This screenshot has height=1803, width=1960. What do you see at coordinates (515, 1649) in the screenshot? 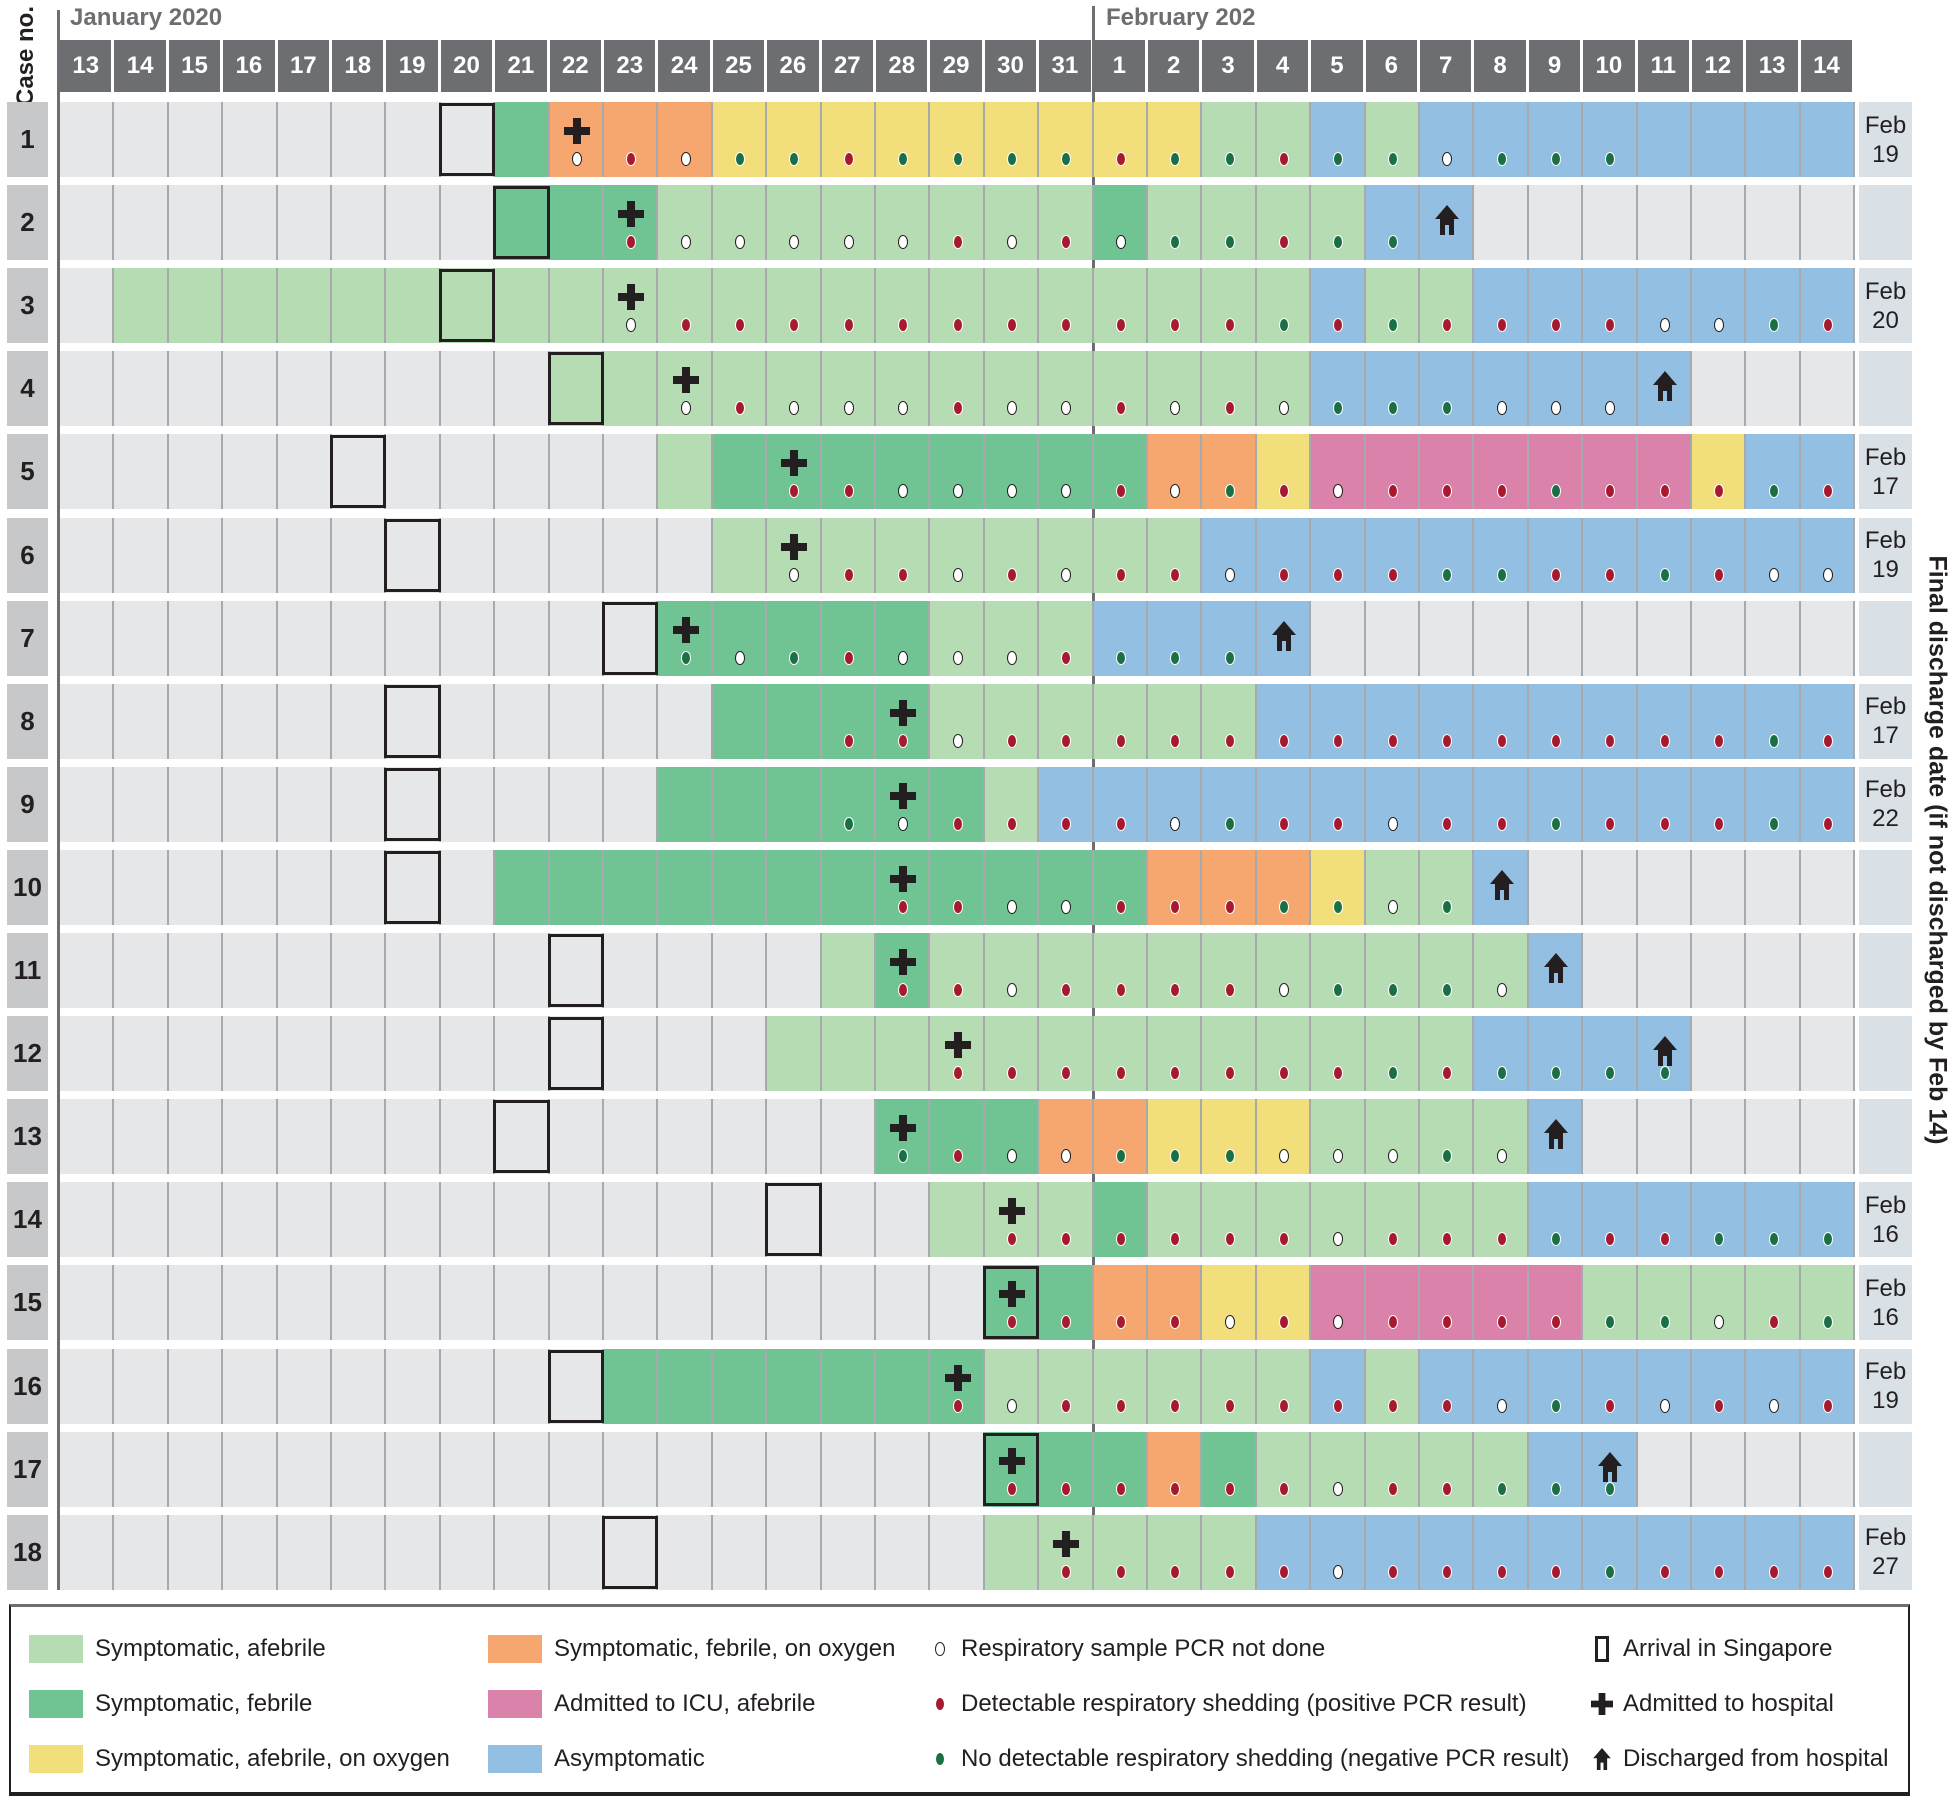
I see `legend-swatch` at bounding box center [515, 1649].